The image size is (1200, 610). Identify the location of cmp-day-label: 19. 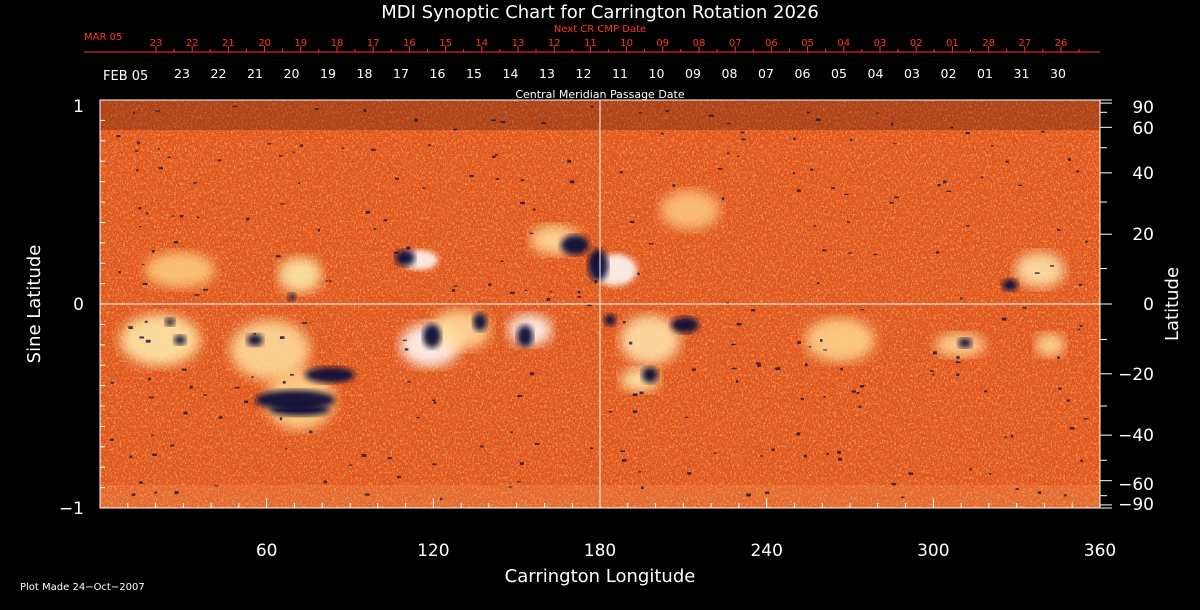
(328, 73).